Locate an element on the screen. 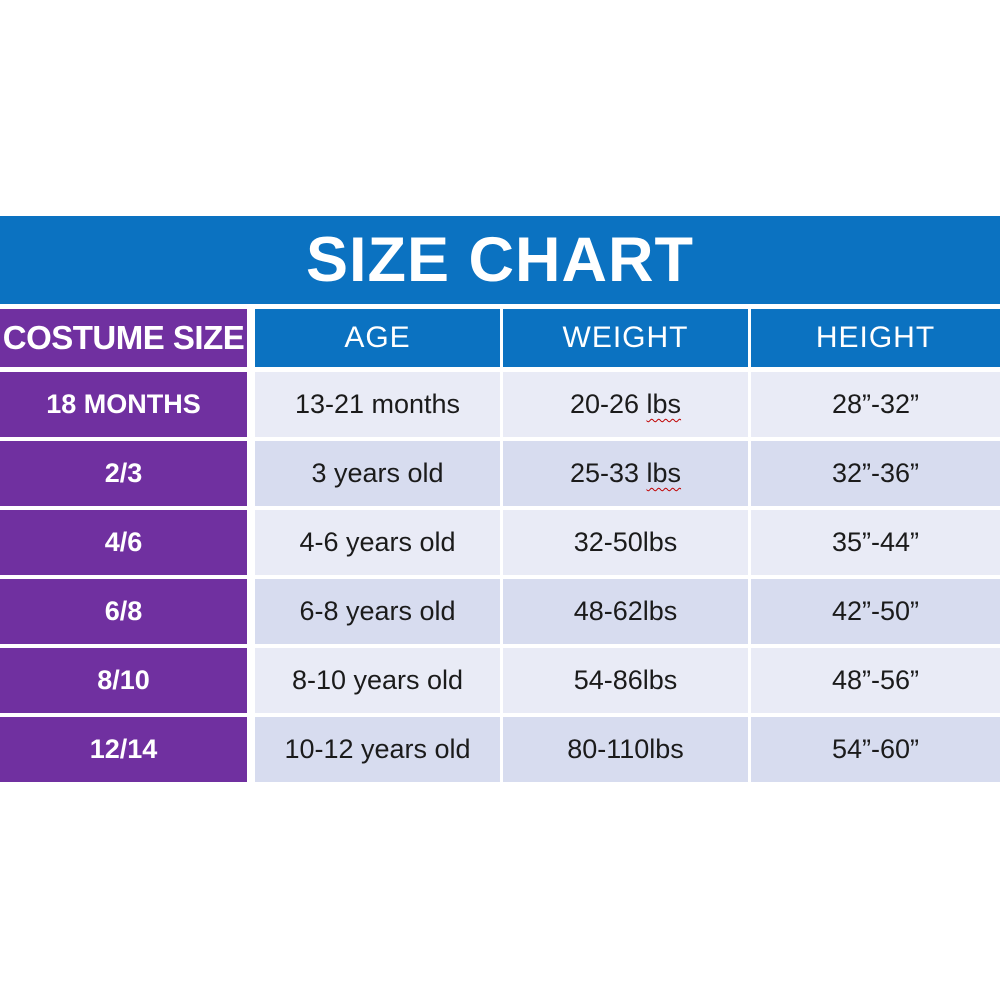 This screenshot has height=1000, width=1000. title-band: SIZE CHART is located at coordinates (500, 260).